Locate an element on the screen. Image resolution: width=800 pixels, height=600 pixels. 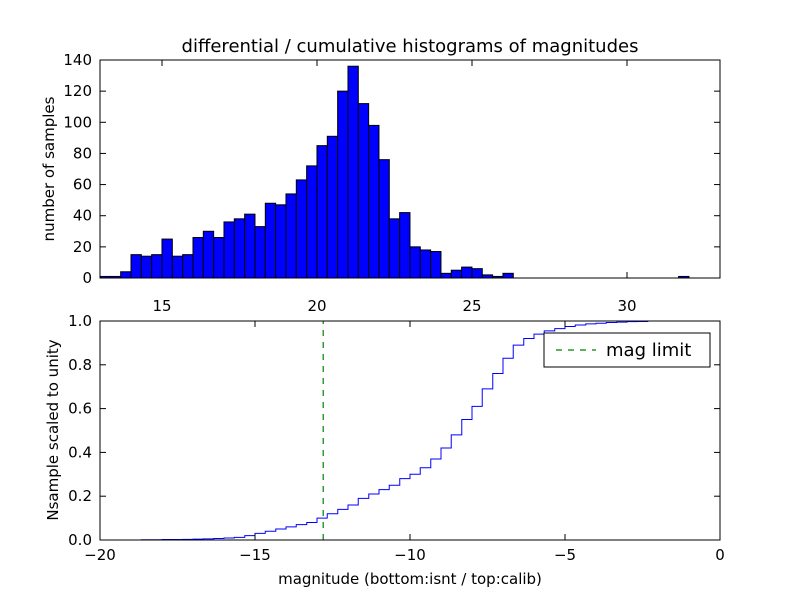
histogram-x-tick-label: 25 is located at coordinates (471, 306).